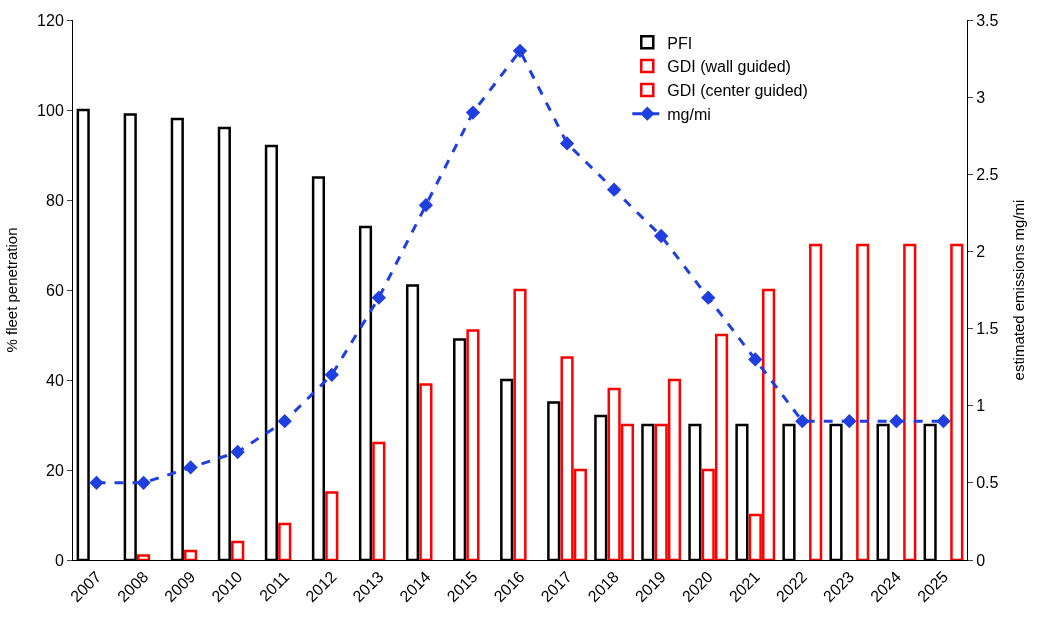 This screenshot has height=630, width=1047. What do you see at coordinates (729, 67) in the screenshot?
I see `legend-label: GDI (wall guided)` at bounding box center [729, 67].